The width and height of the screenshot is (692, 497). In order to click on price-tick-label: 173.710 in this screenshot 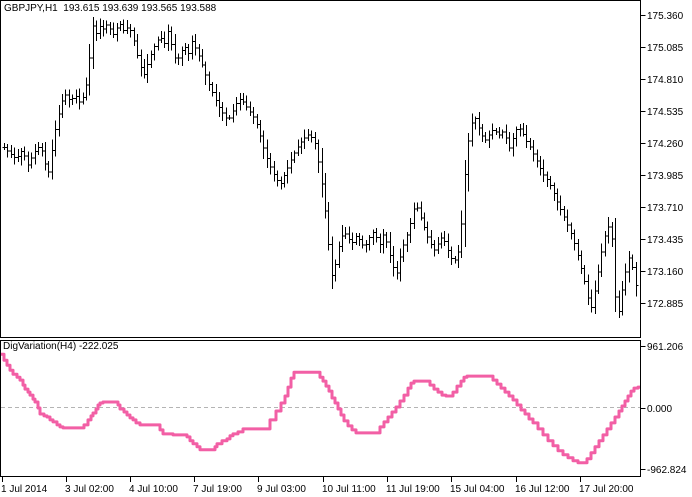, I will do `click(665, 208)`.